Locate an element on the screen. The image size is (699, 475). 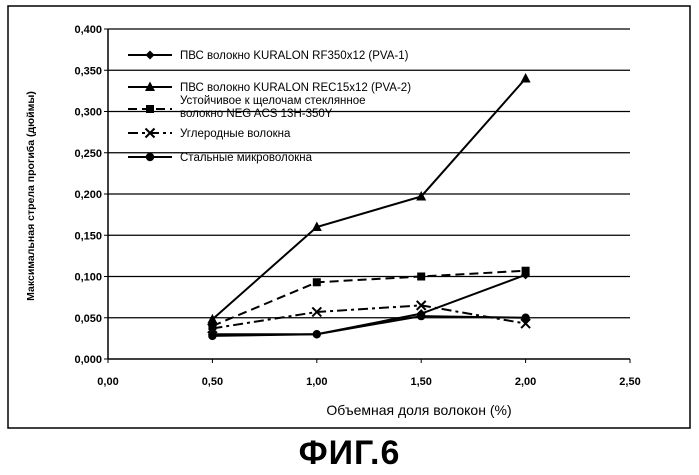
y-tick-label: 0,250 is located at coordinates (88, 154).